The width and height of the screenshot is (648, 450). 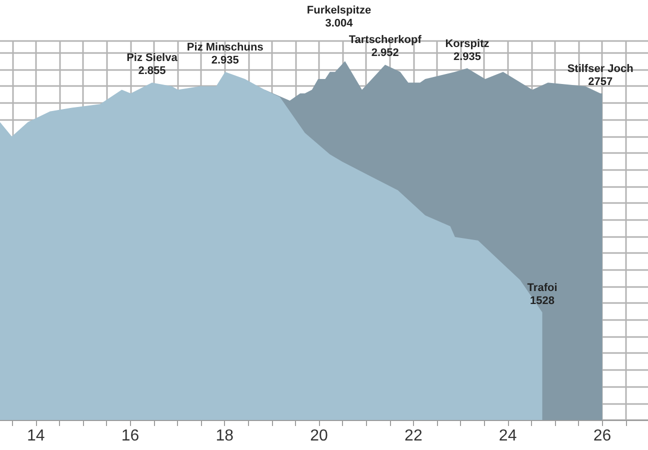 What do you see at coordinates (385, 47) in the screenshot?
I see `annotation: Tartscherkopf 2.952` at bounding box center [385, 47].